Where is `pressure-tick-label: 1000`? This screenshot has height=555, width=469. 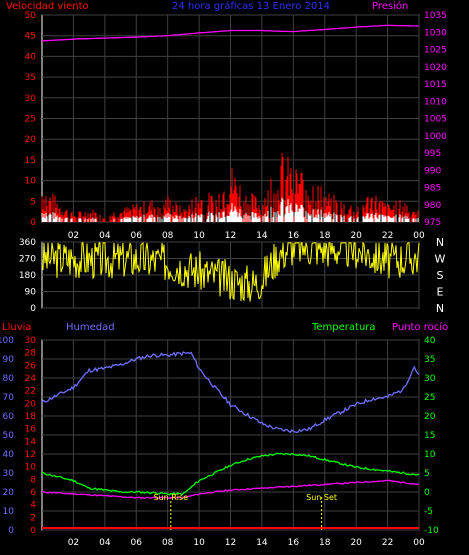
pressure-tick-label: 1000 is located at coordinates (435, 137).